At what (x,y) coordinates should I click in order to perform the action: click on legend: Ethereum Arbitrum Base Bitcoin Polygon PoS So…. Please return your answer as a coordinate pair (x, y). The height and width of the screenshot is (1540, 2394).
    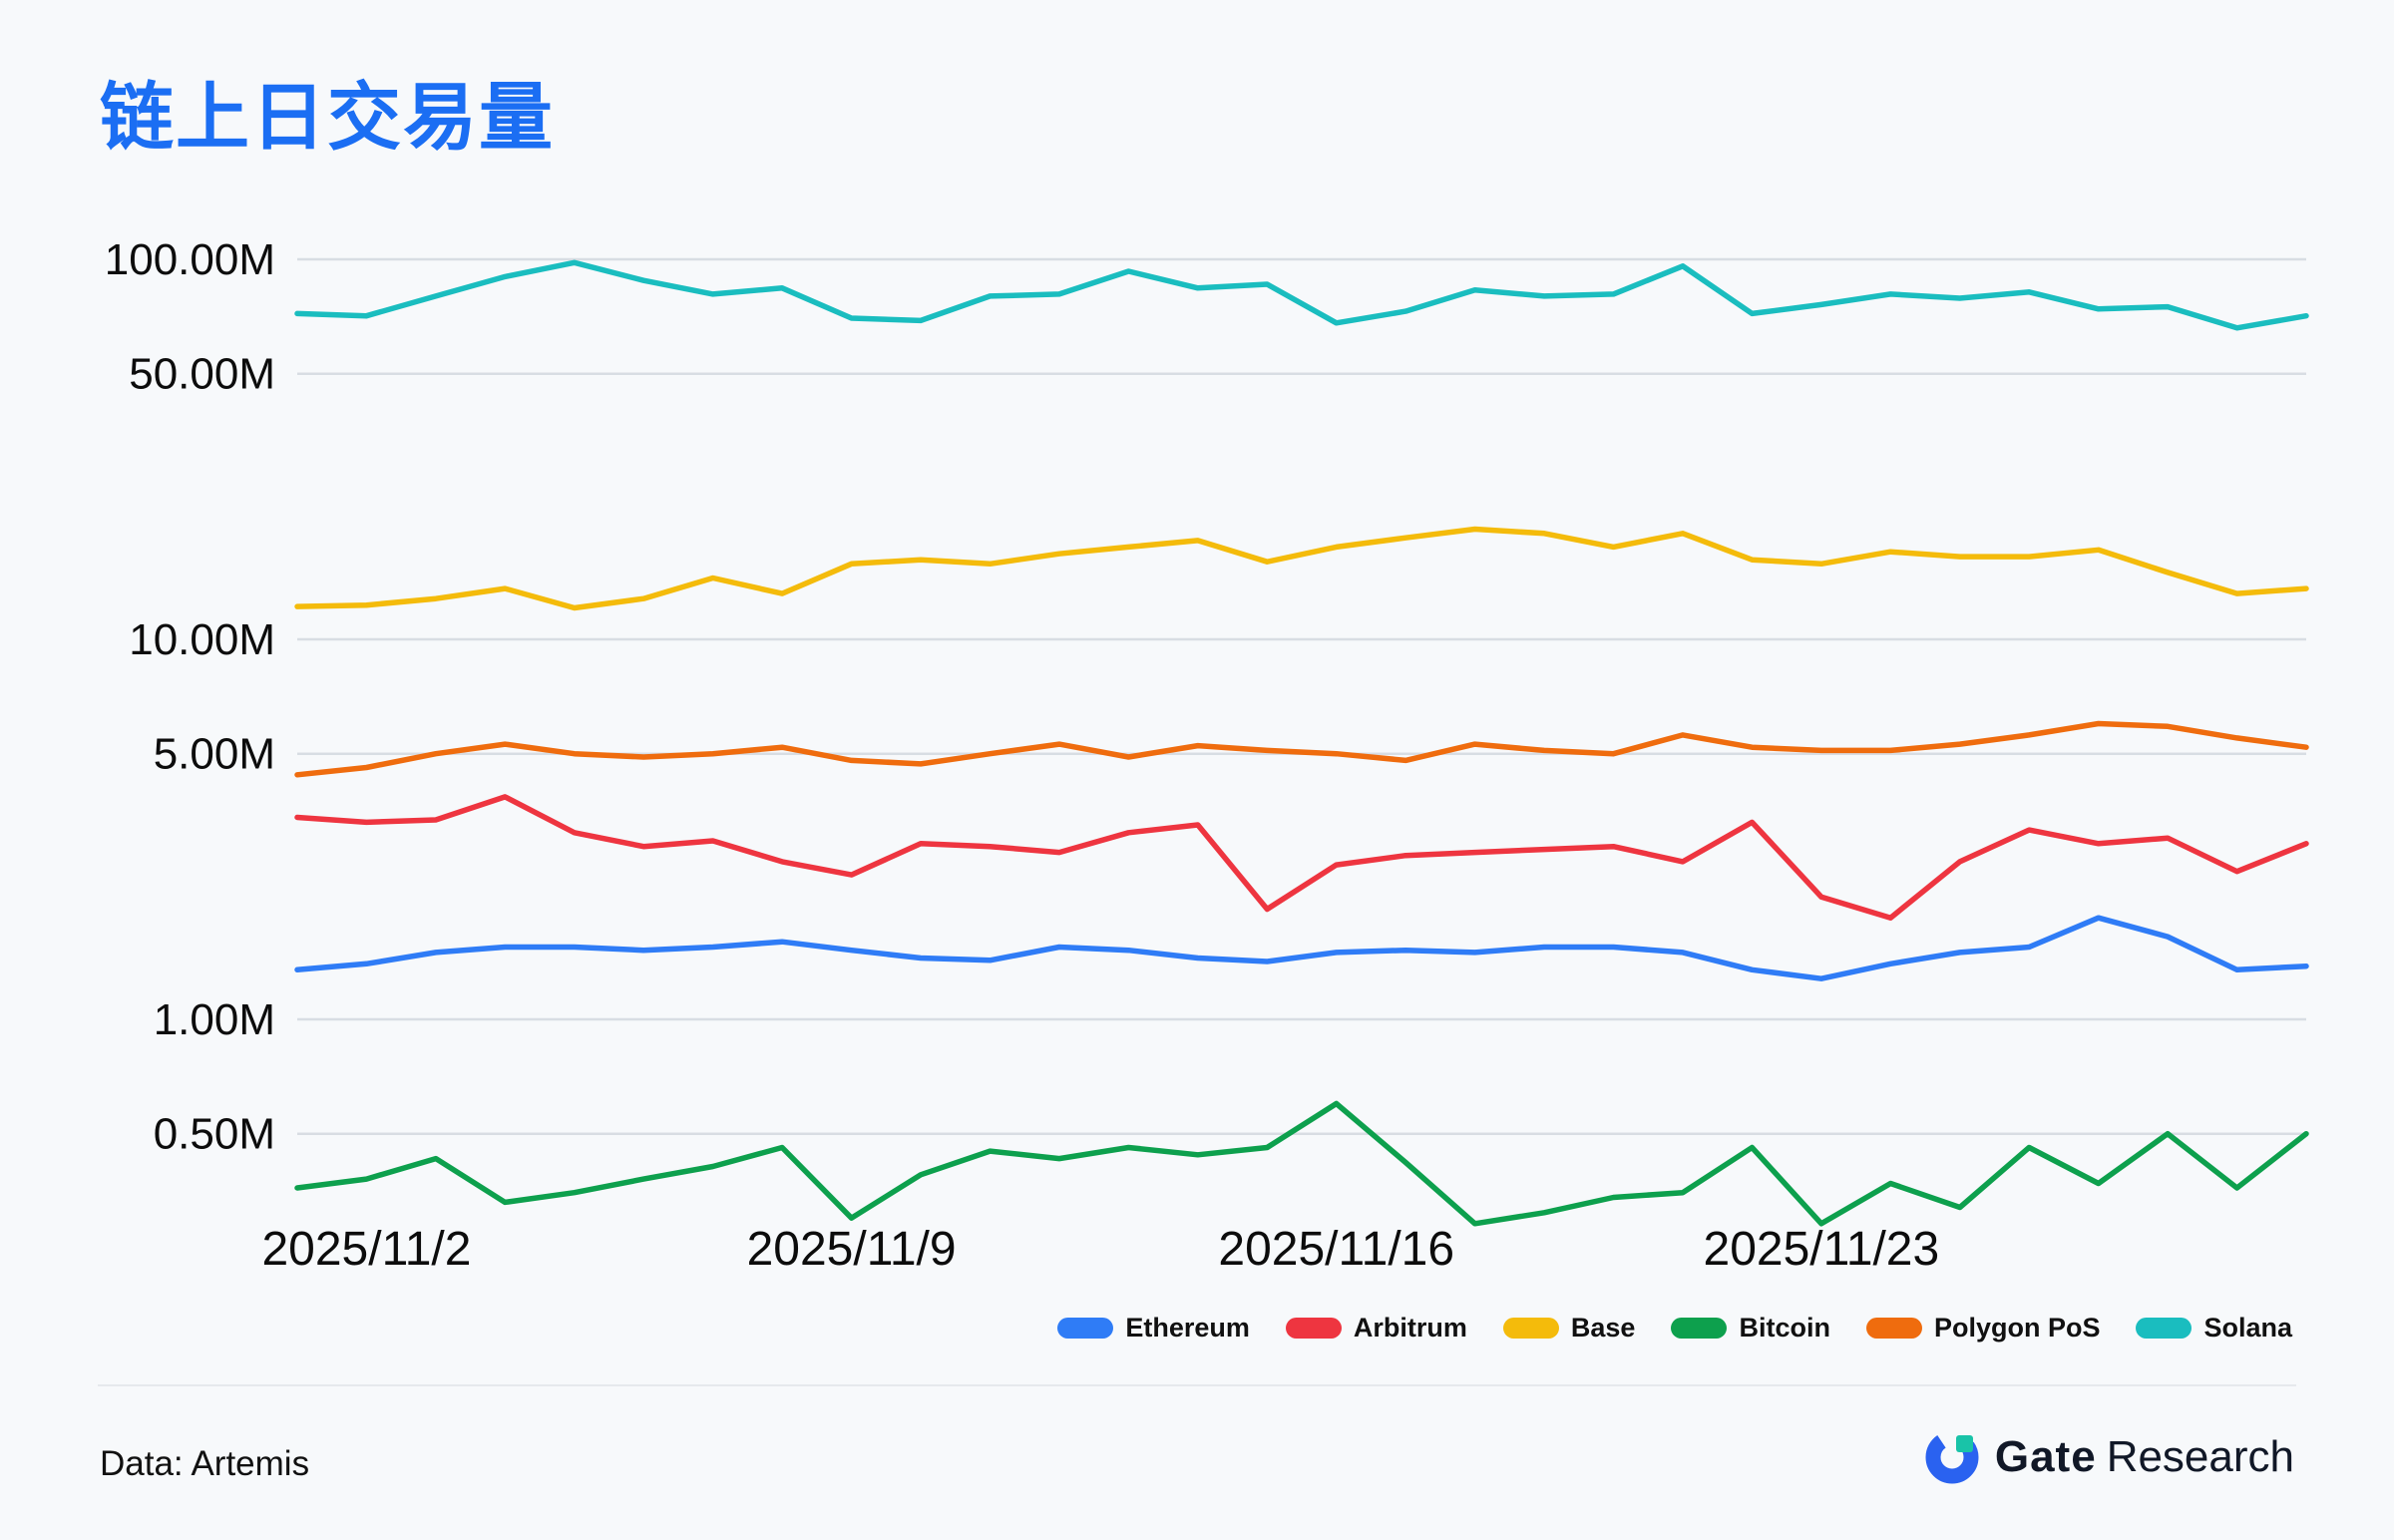
    Looking at the image, I should click on (1674, 1328).